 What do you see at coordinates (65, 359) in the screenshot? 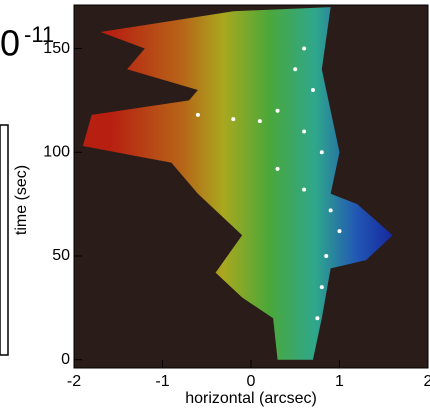
I see `y-tick-label: 0` at bounding box center [65, 359].